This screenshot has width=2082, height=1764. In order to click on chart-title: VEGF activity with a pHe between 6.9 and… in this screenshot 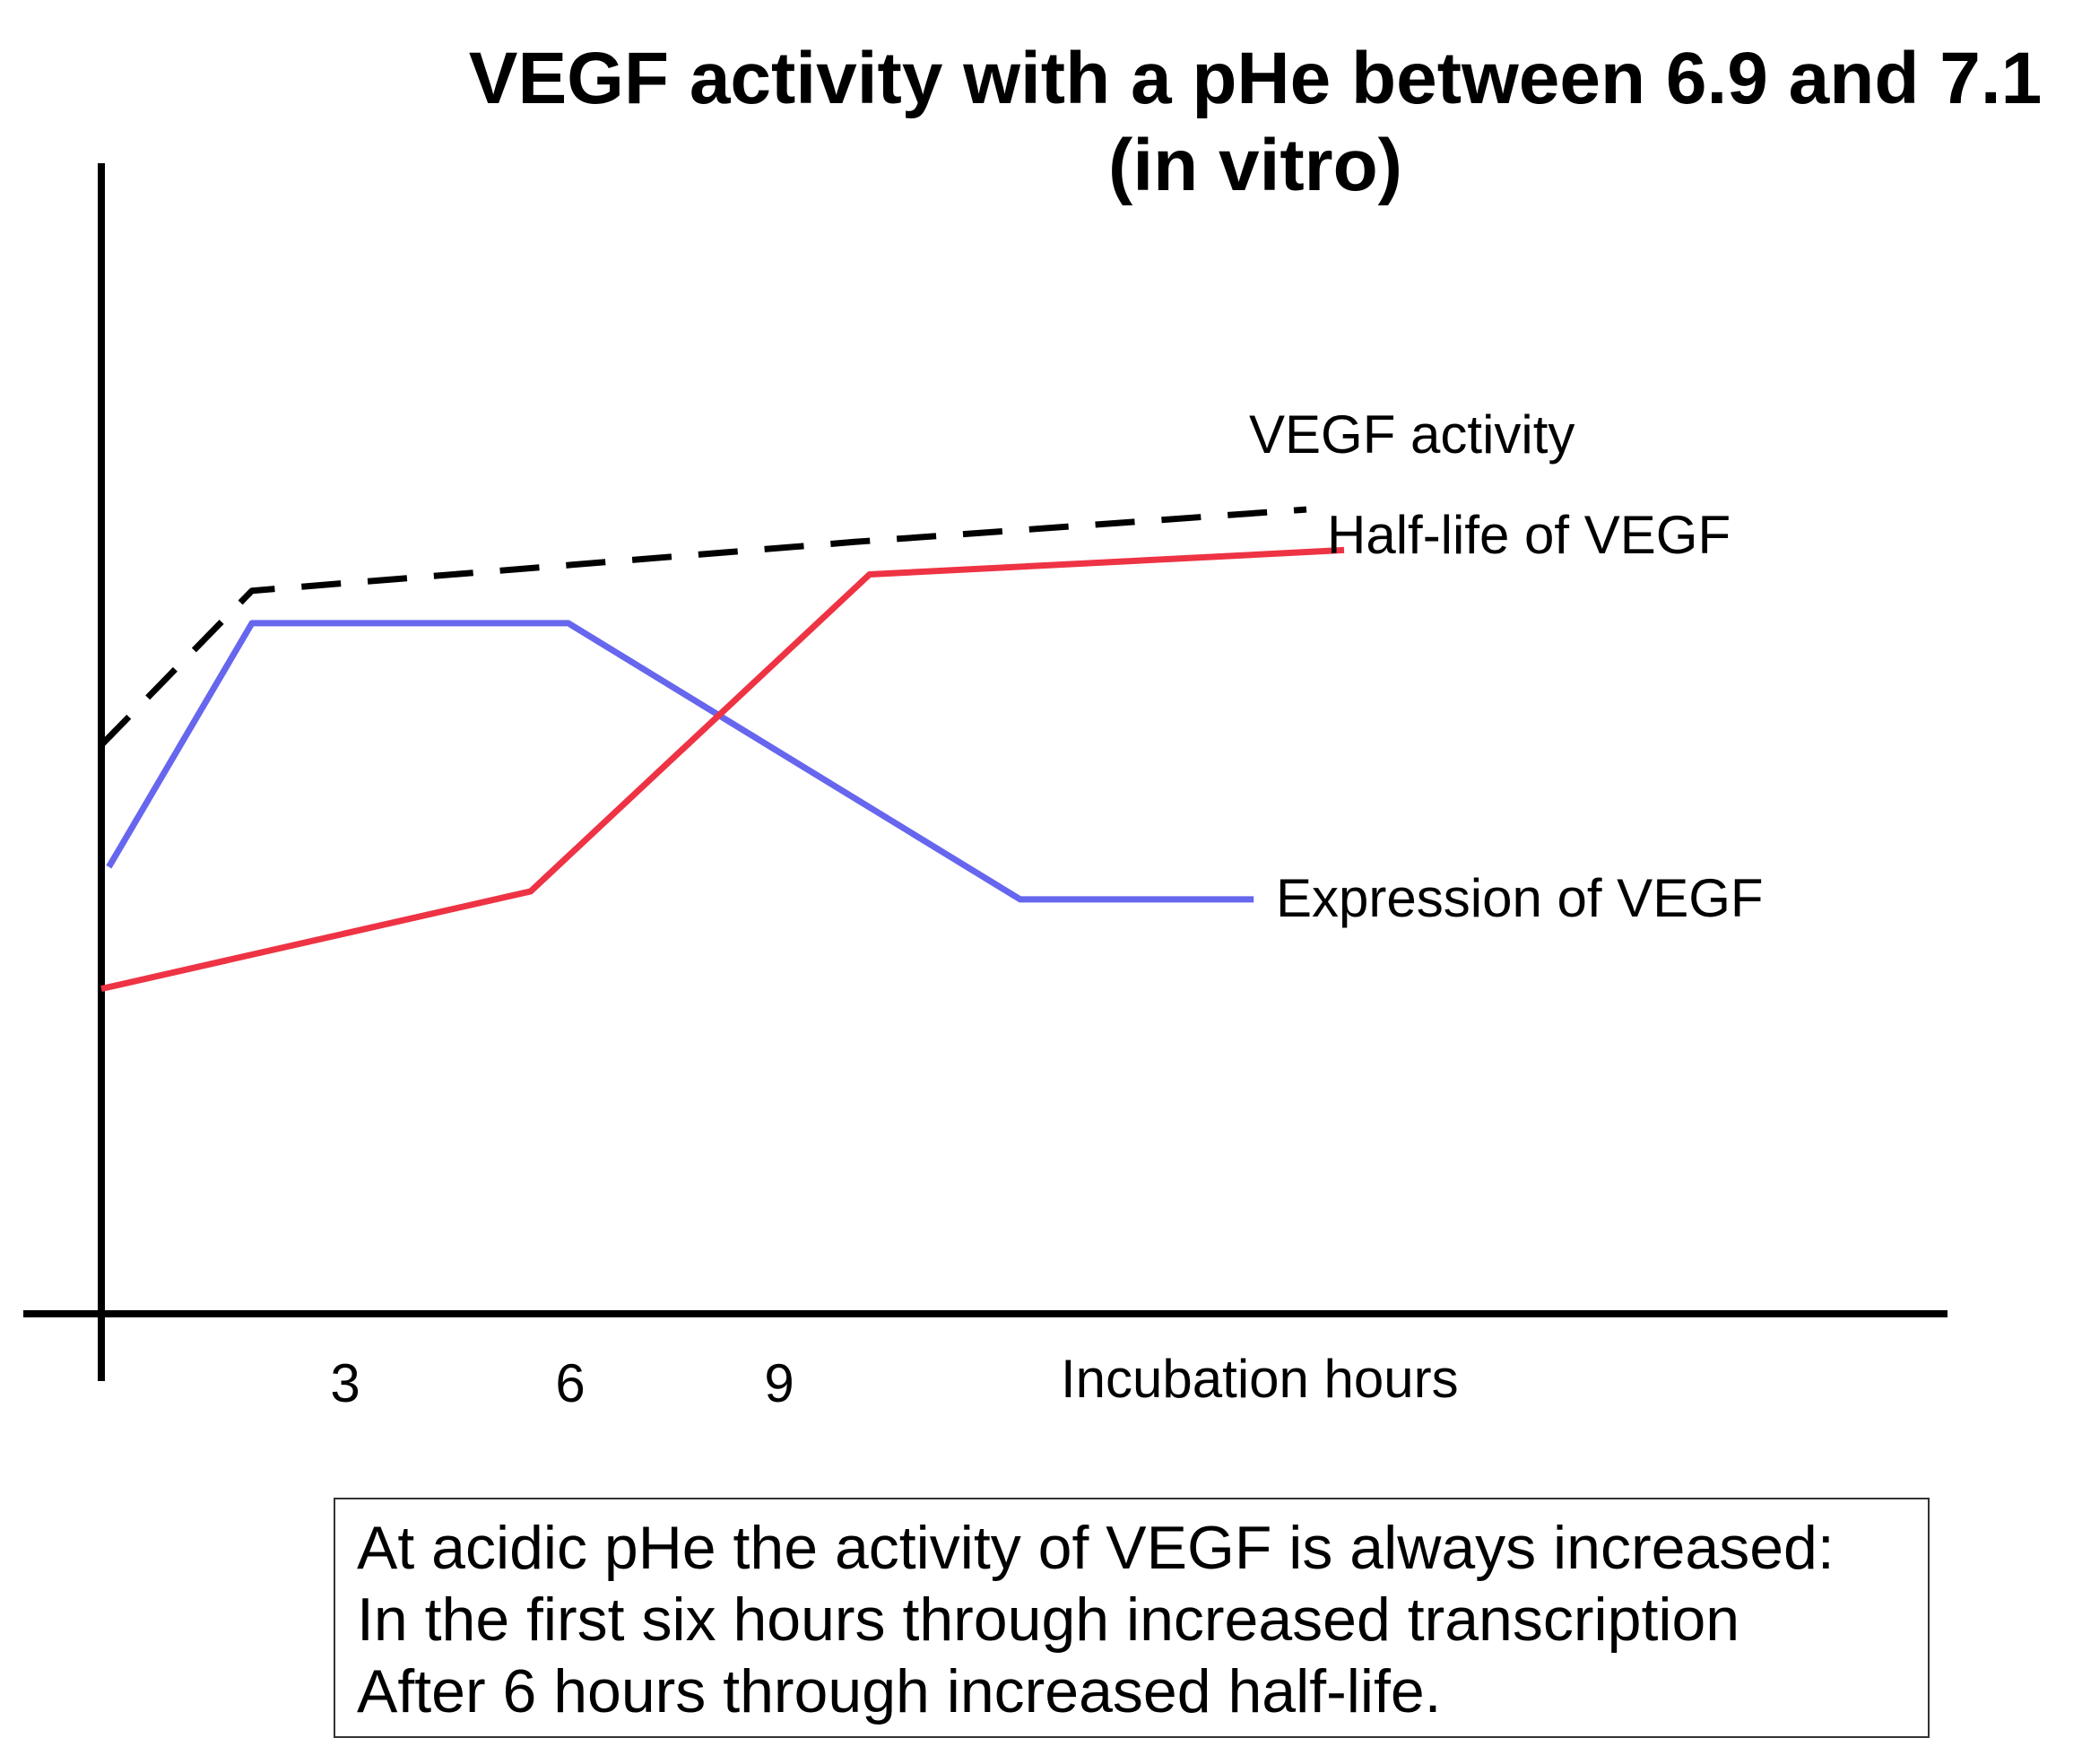, I will do `click(1255, 78)`.